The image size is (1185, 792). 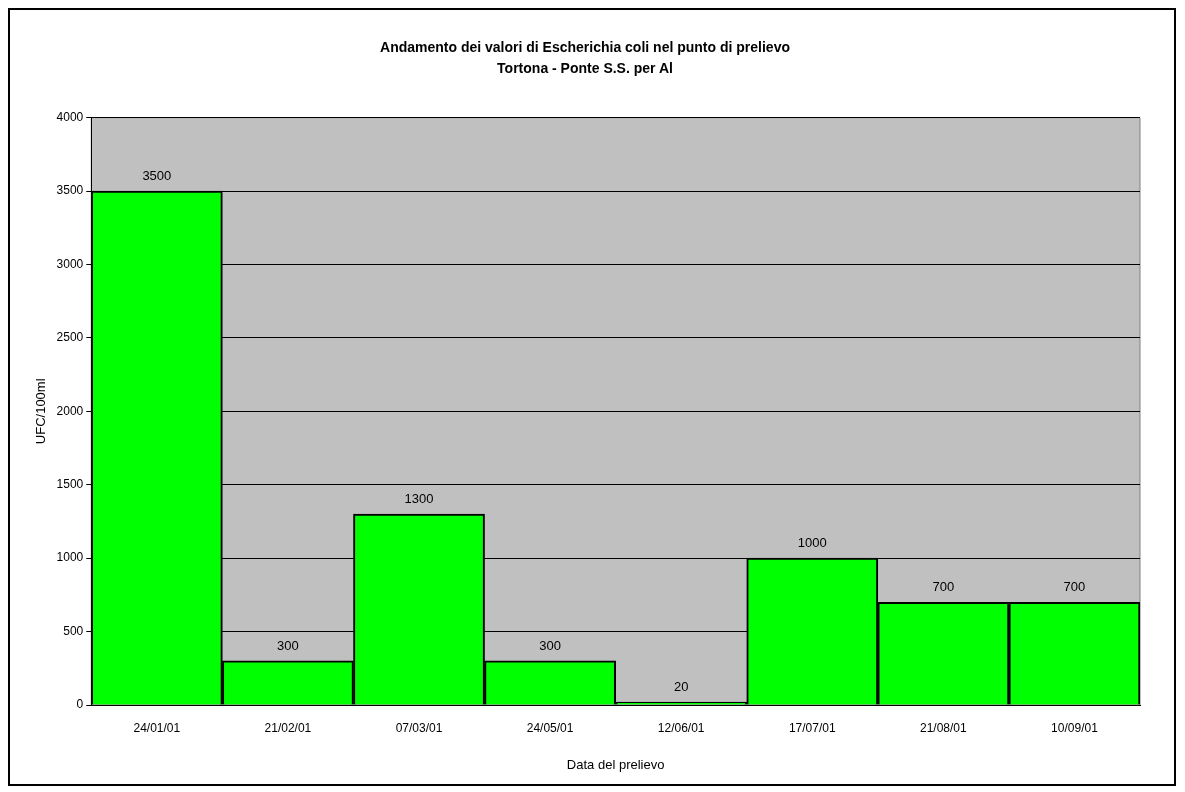 What do you see at coordinates (585, 68) in the screenshot?
I see `chart-subtitle: Tortona - Ponte S.S. per Al` at bounding box center [585, 68].